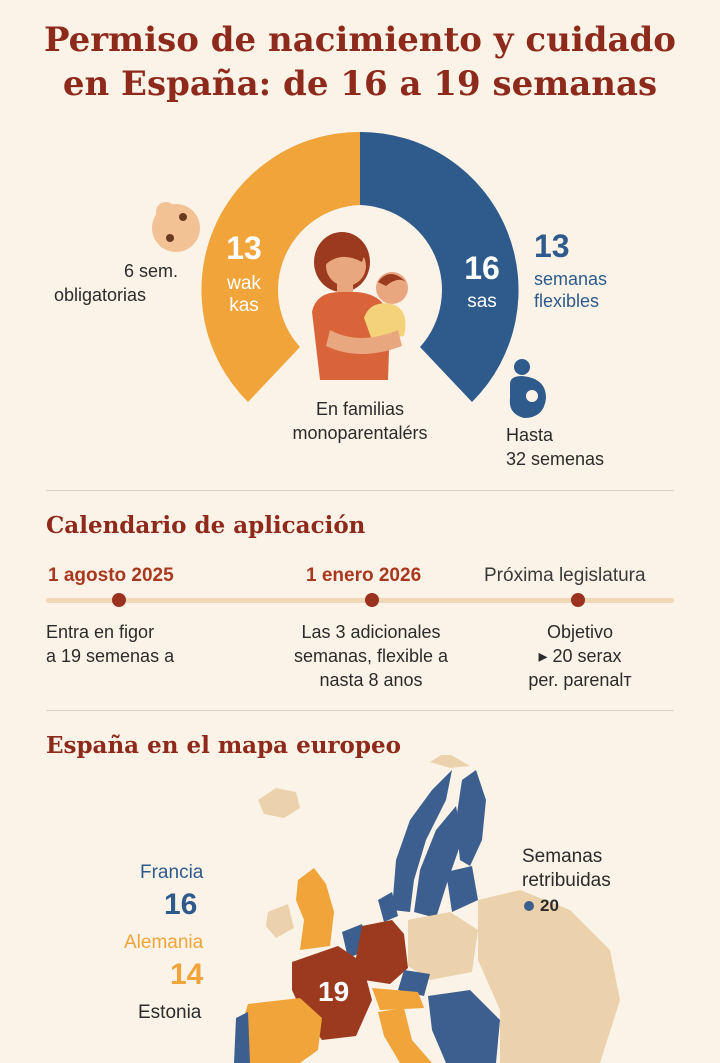 This screenshot has height=1063, width=720. I want to click on timeline-desc-3-line-3: per. parenalт, so click(580, 680).